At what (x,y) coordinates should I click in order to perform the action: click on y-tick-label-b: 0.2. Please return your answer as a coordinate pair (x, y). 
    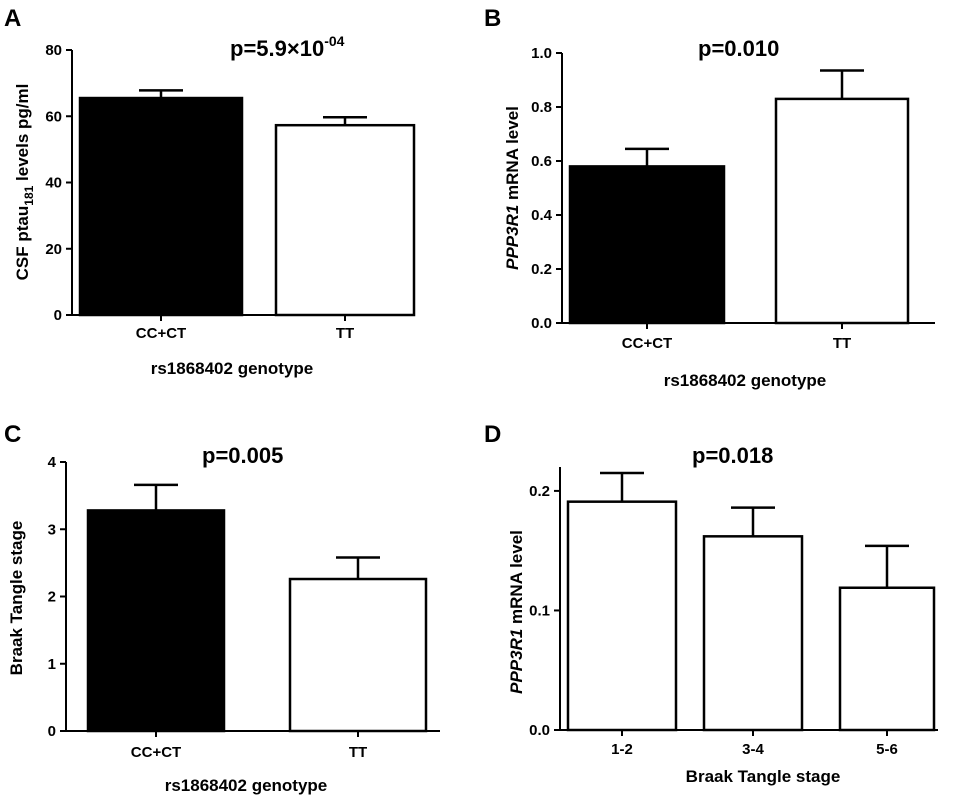
    Looking at the image, I should click on (541, 269).